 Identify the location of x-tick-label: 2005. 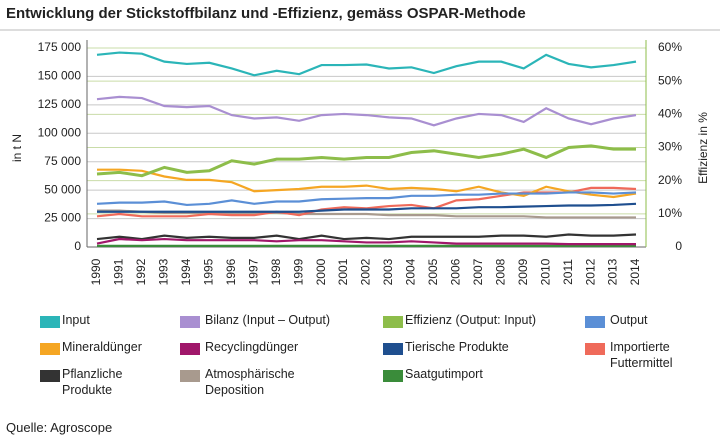
(433, 271).